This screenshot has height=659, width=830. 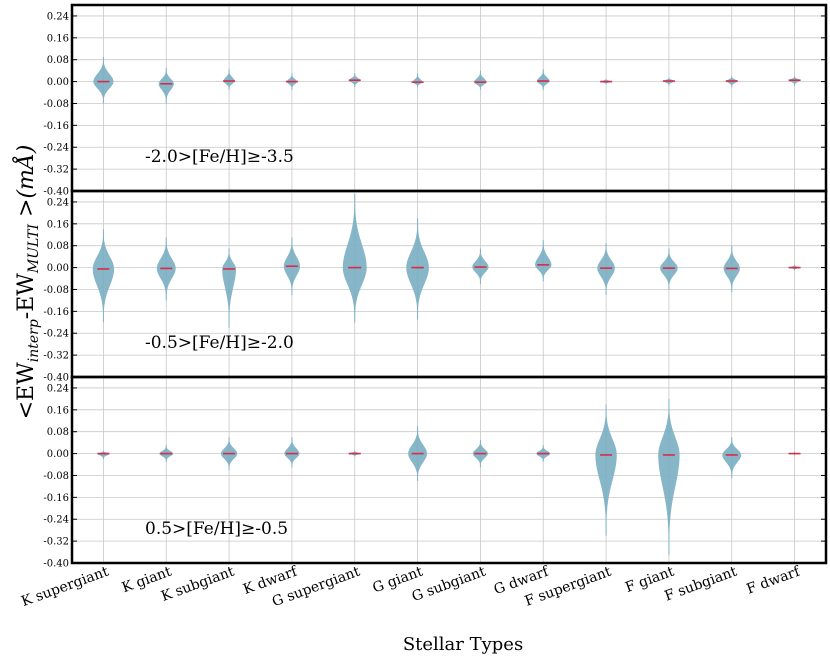 I want to click on ytick-label-2-5: 0.00, so click(x=58, y=268).